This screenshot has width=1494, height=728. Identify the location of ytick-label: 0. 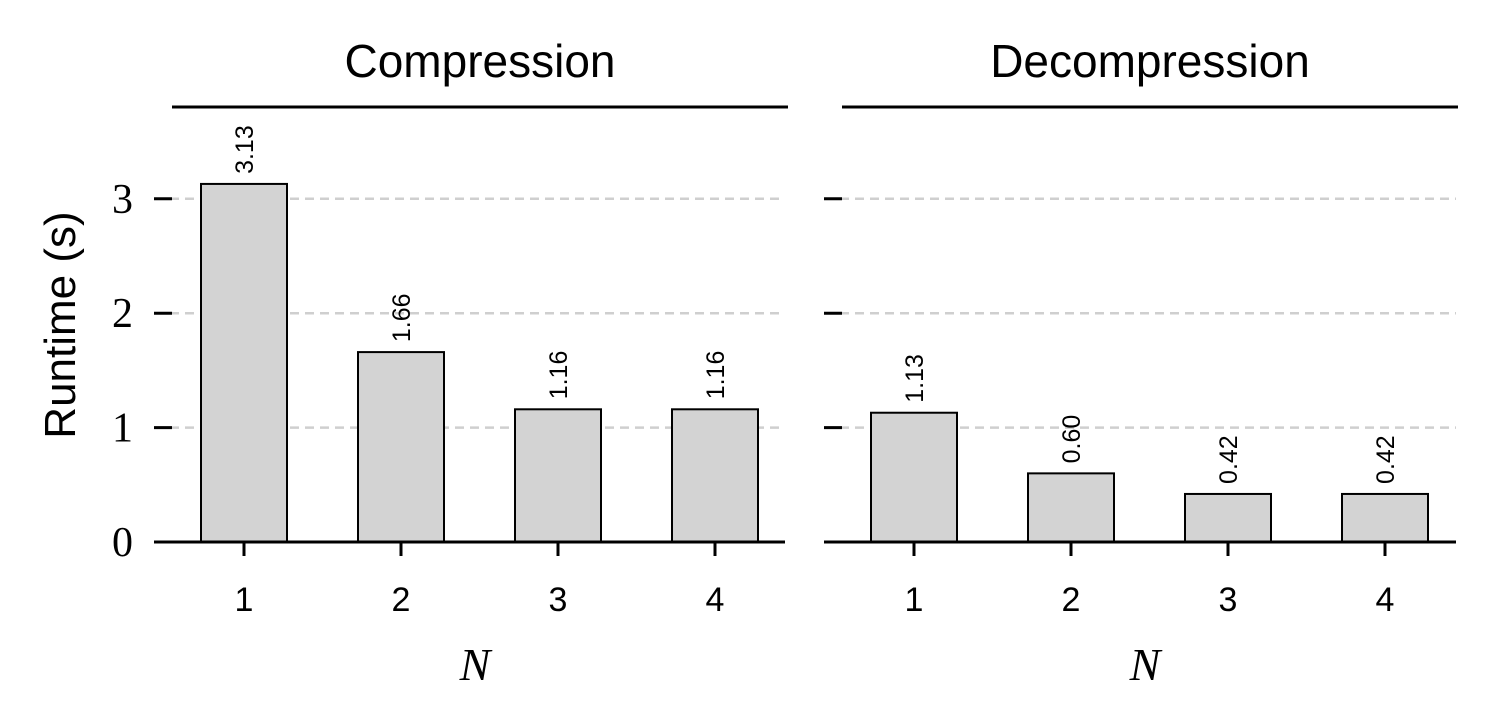
(122, 543).